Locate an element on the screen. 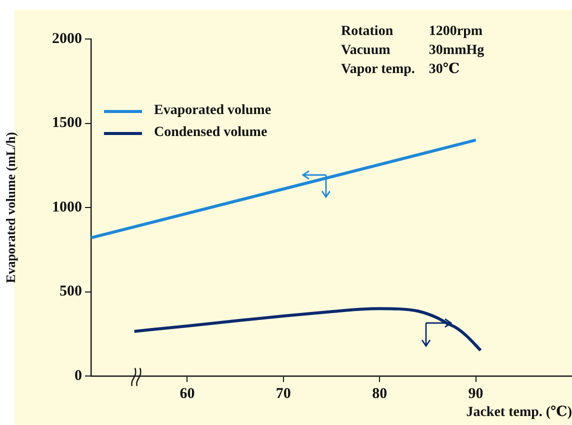  annotation: 30℃ is located at coordinates (444, 70).